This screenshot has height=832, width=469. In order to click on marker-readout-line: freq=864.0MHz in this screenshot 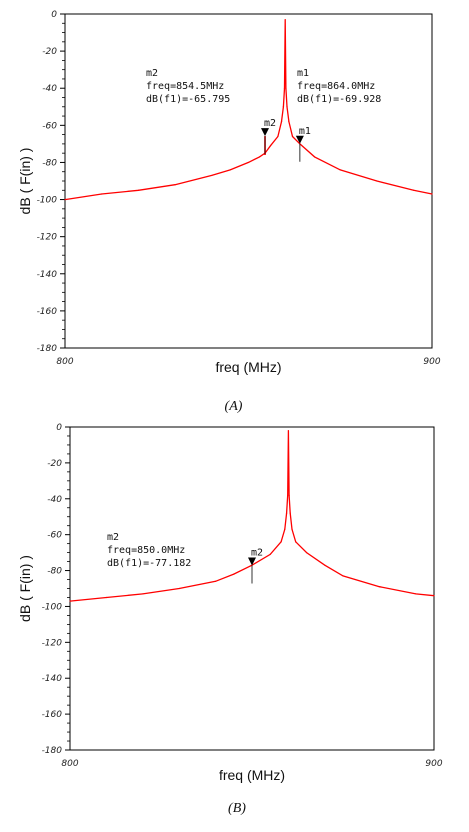, I will do `click(336, 86)`.